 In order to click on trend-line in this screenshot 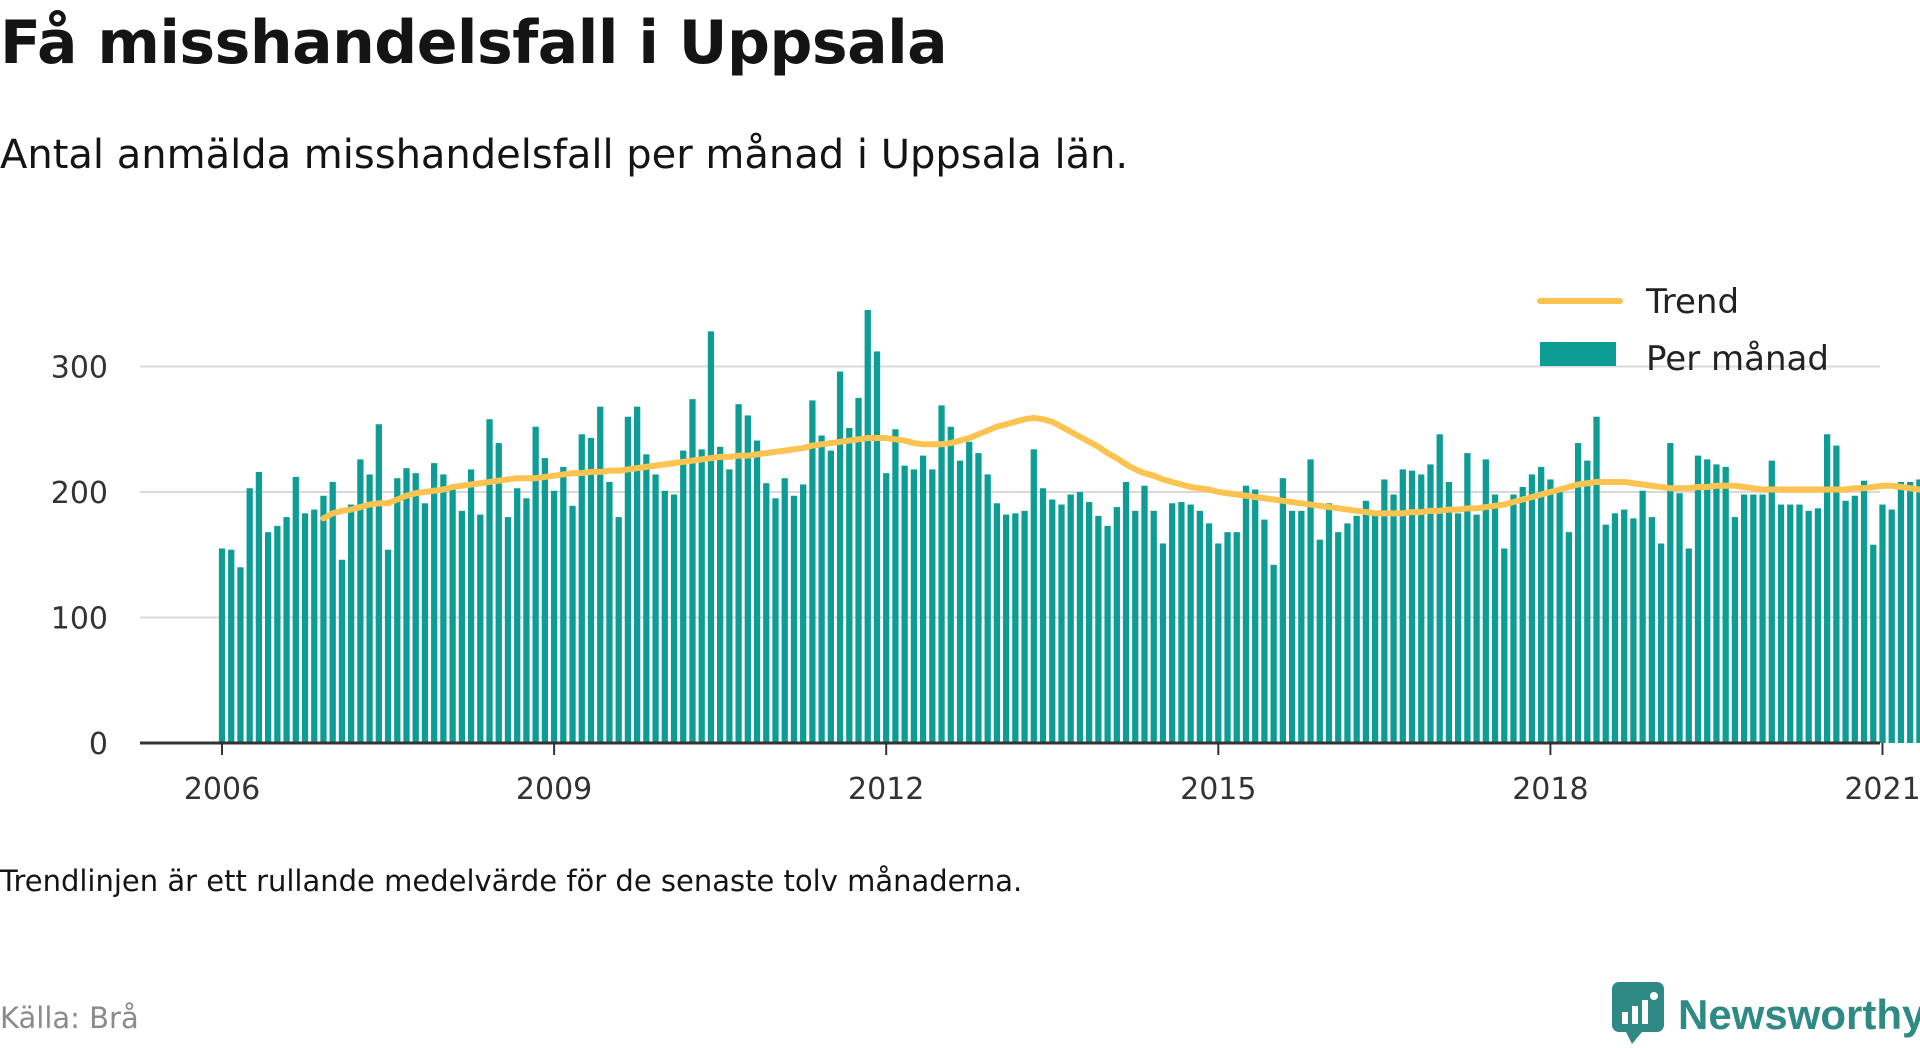, I will do `click(1120, 468)`.